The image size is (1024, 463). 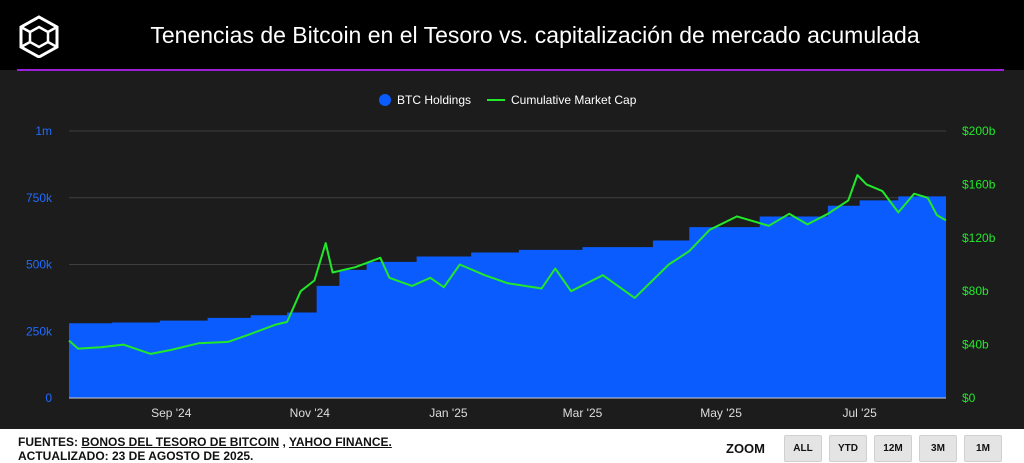 What do you see at coordinates (136, 456) in the screenshot?
I see `updated-date: ACTUALIZADO: 23 DE AGOSTO DE 2025.` at bounding box center [136, 456].